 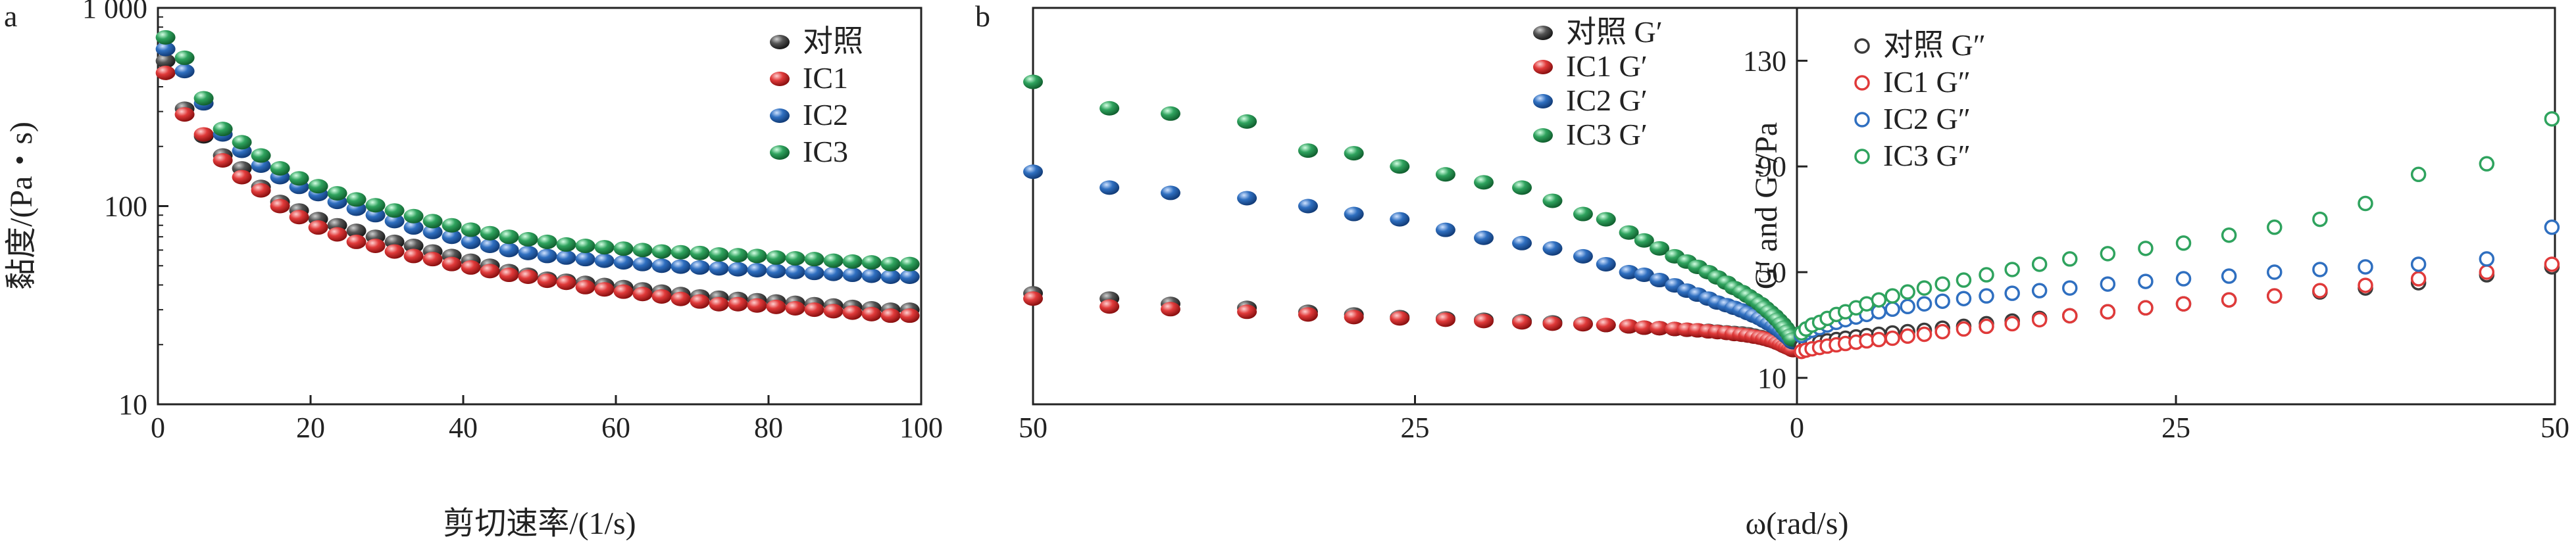 What do you see at coordinates (1607, 66) in the screenshot?
I see `panel-b-gprime-legend-label-IC1: IC1 G′` at bounding box center [1607, 66].